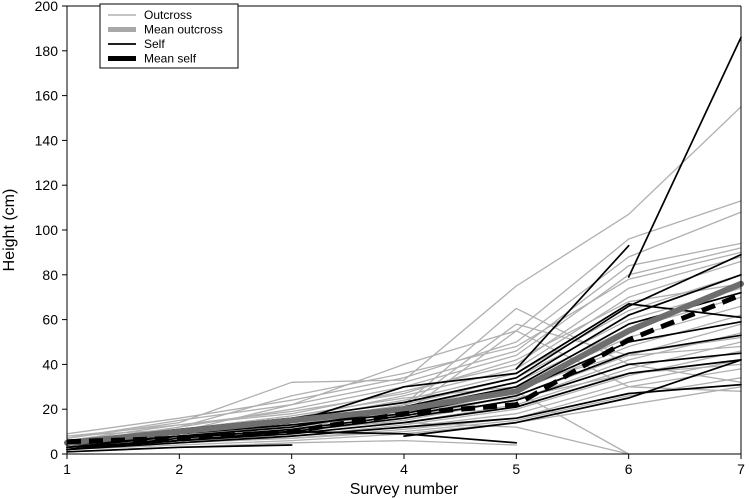  I want to click on x-tick-label: 4, so click(404, 469).